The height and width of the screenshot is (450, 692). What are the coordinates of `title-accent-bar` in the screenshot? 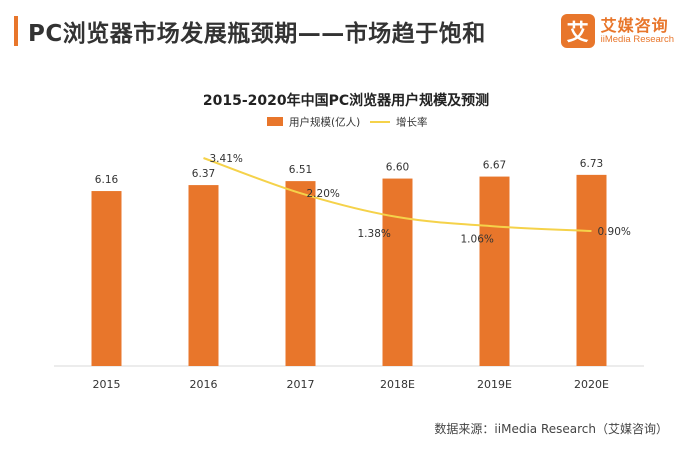 It's located at (16, 31).